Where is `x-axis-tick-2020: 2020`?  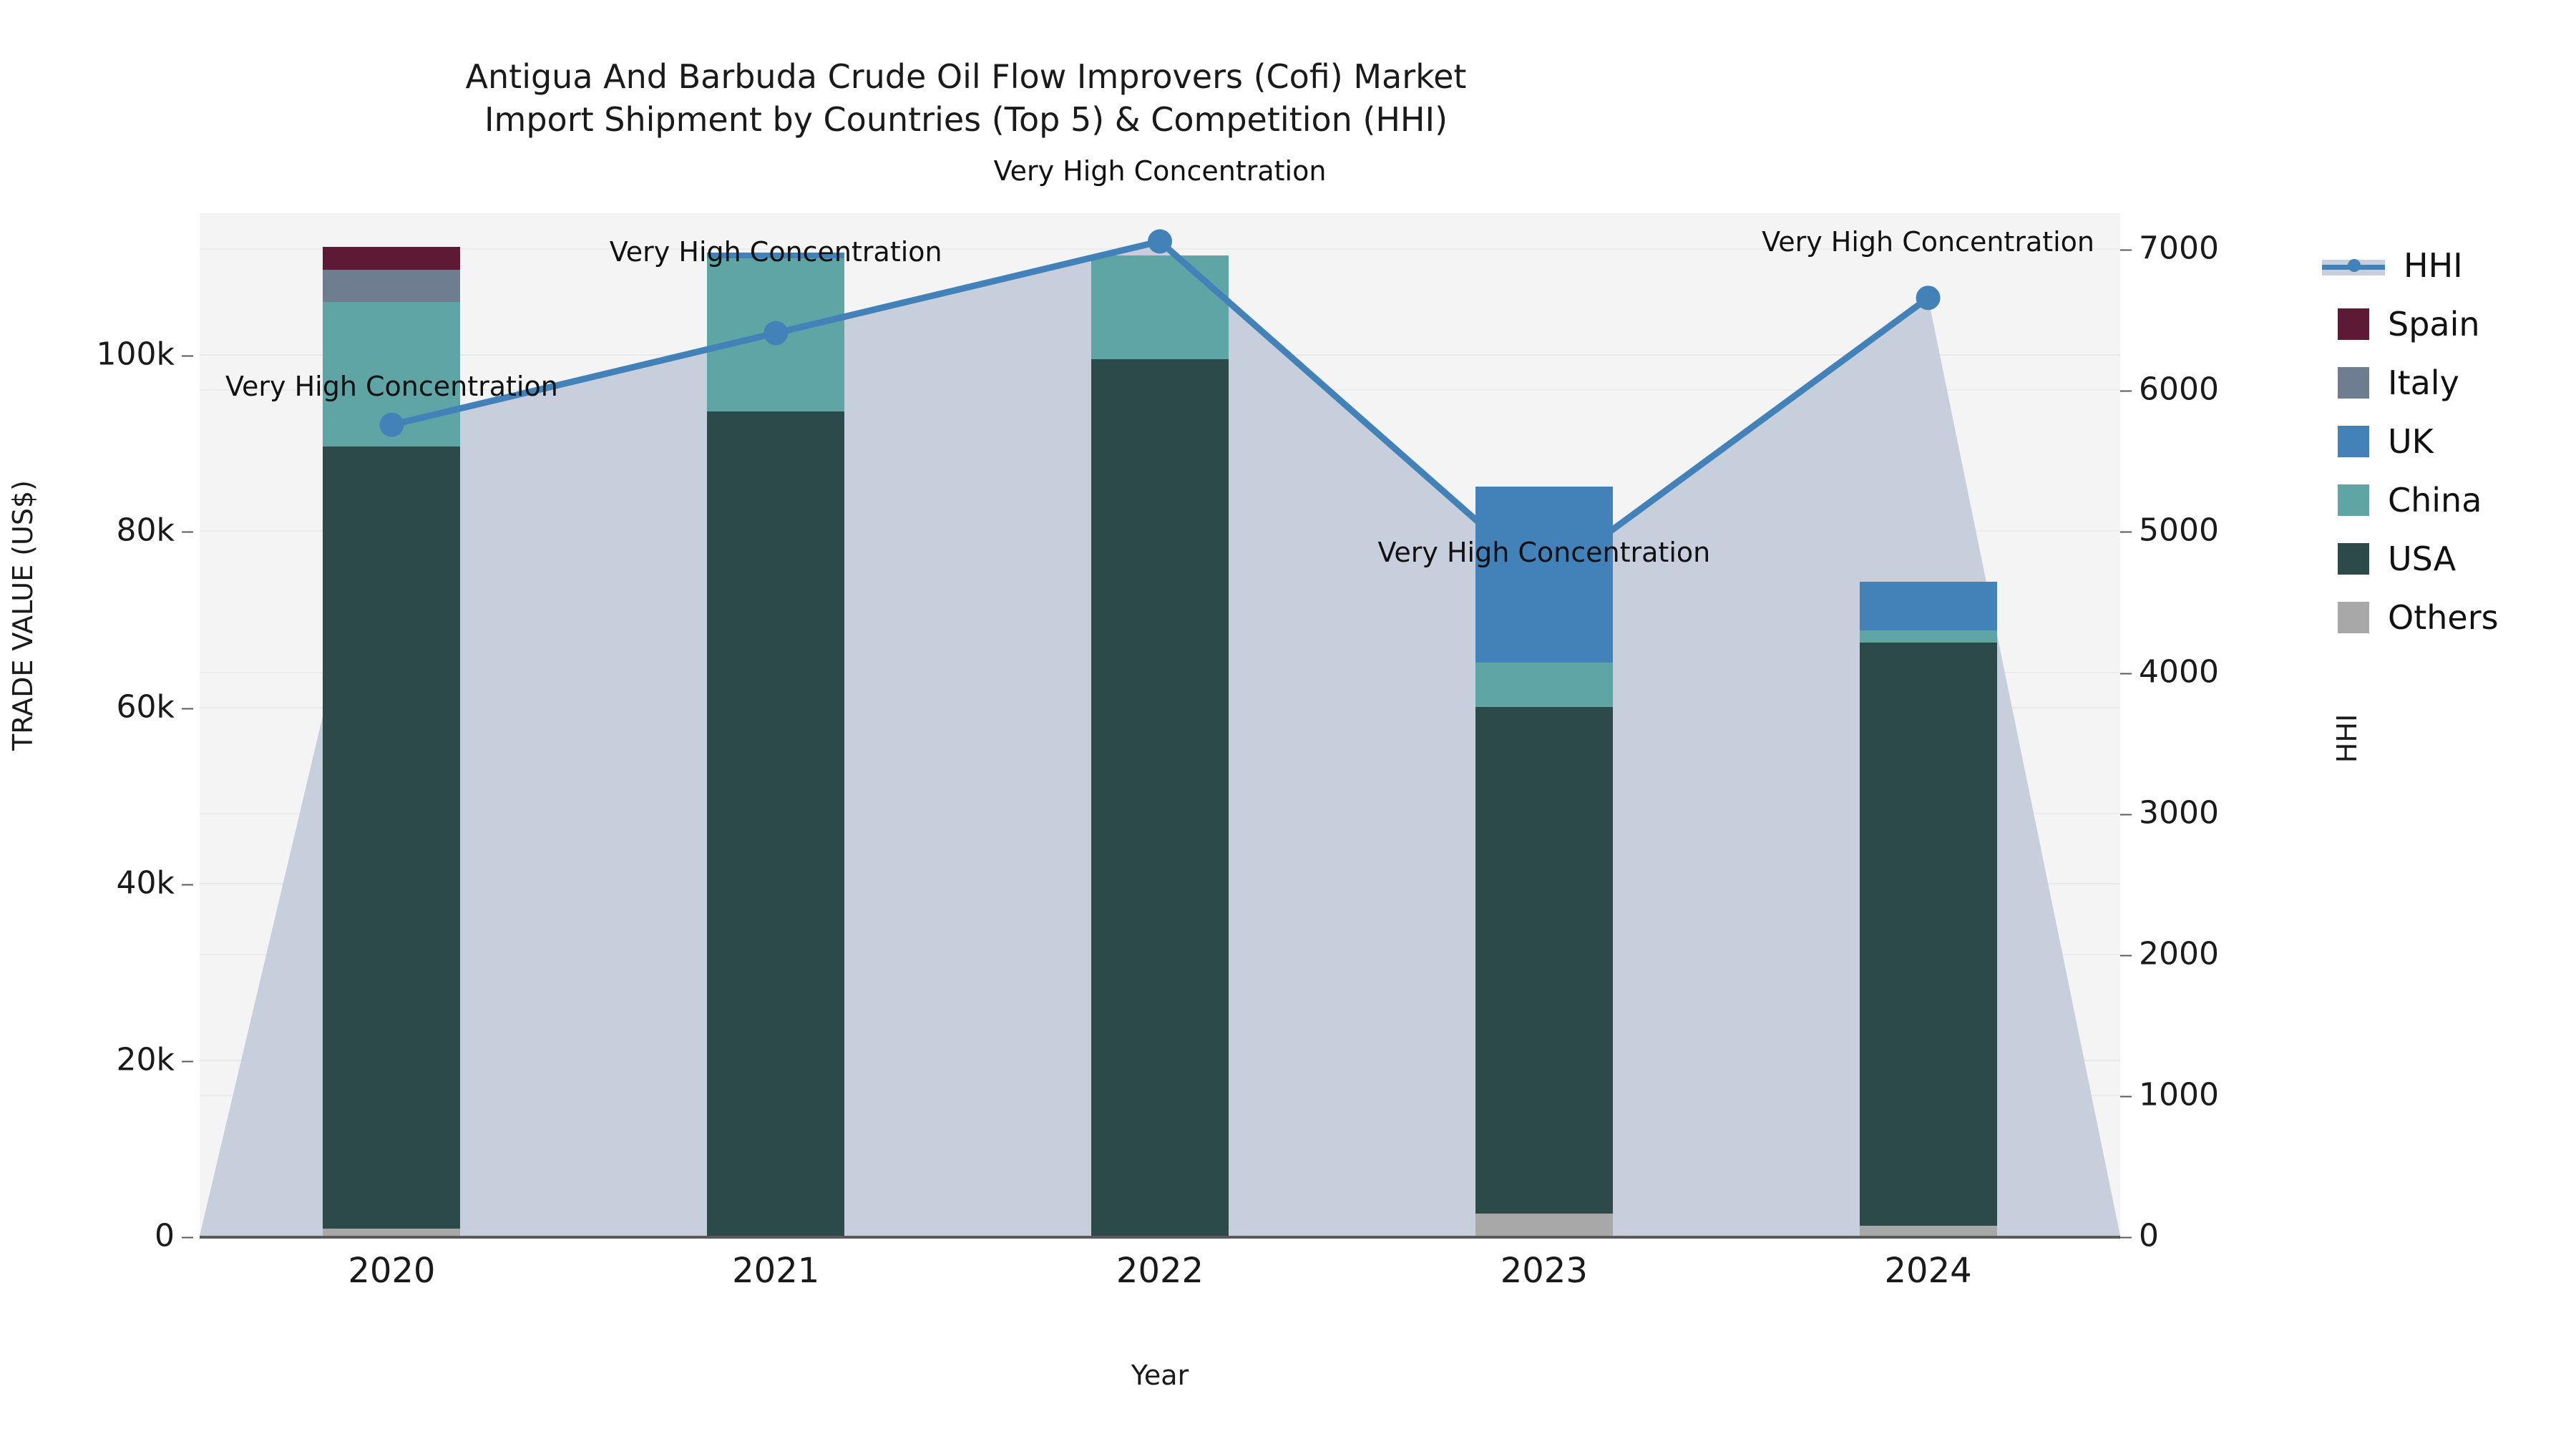
x-axis-tick-2020: 2020 is located at coordinates (392, 1271).